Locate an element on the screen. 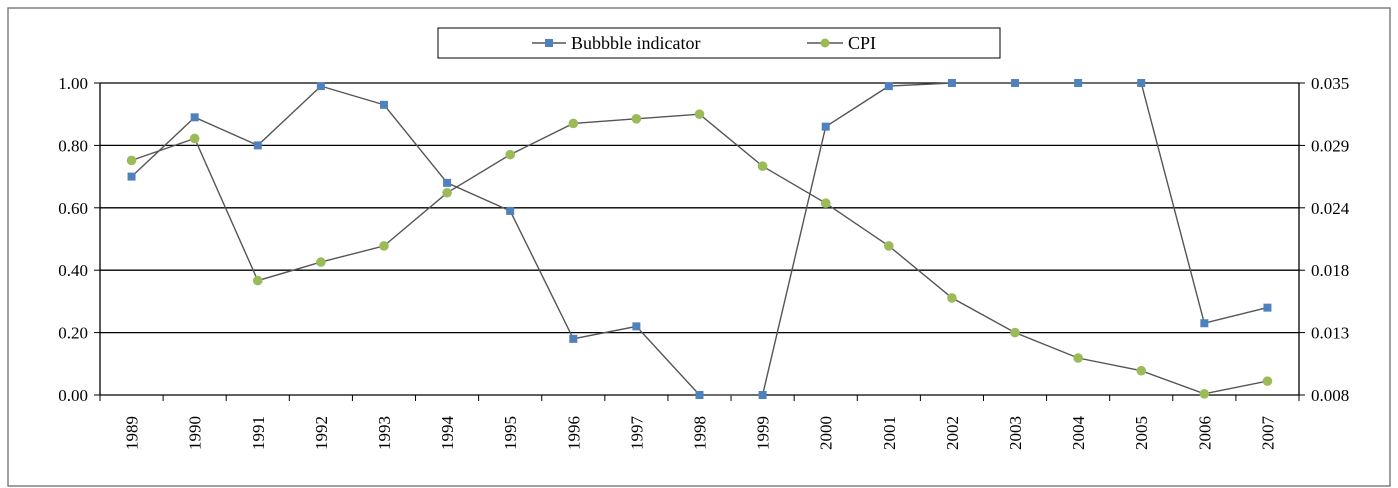 The width and height of the screenshot is (1398, 488). right-tick-label: 0.008 is located at coordinates (1330, 395).